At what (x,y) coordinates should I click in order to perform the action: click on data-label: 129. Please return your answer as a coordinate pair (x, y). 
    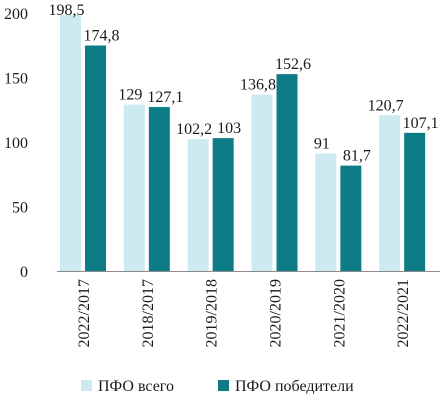
    Looking at the image, I should click on (130, 95).